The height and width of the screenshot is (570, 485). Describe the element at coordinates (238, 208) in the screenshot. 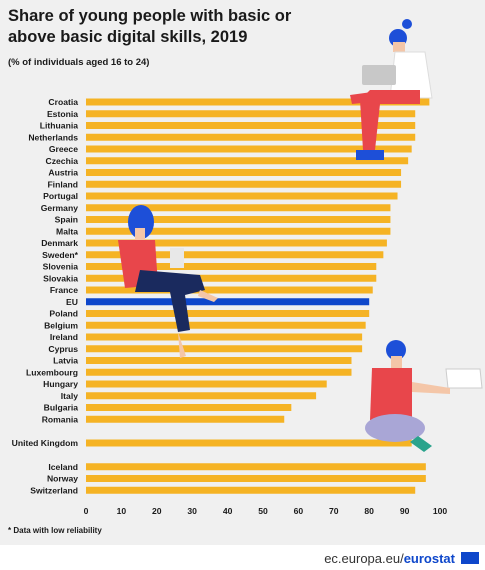

I see `bar-germany` at that location.